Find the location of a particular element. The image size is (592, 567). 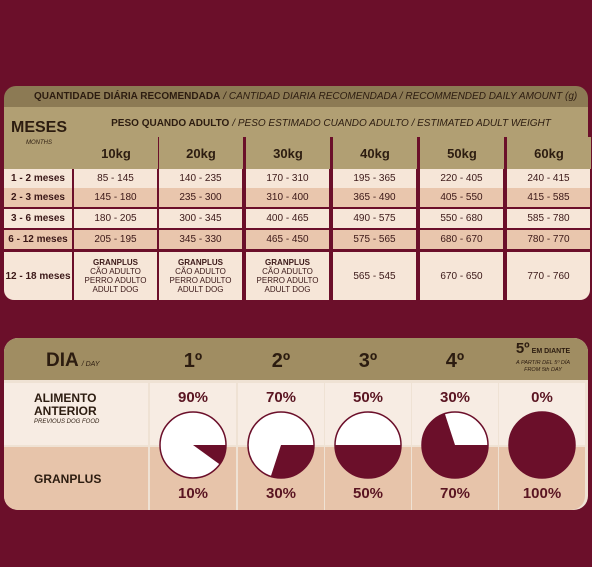

day-header: 1º is located at coordinates (193, 360).